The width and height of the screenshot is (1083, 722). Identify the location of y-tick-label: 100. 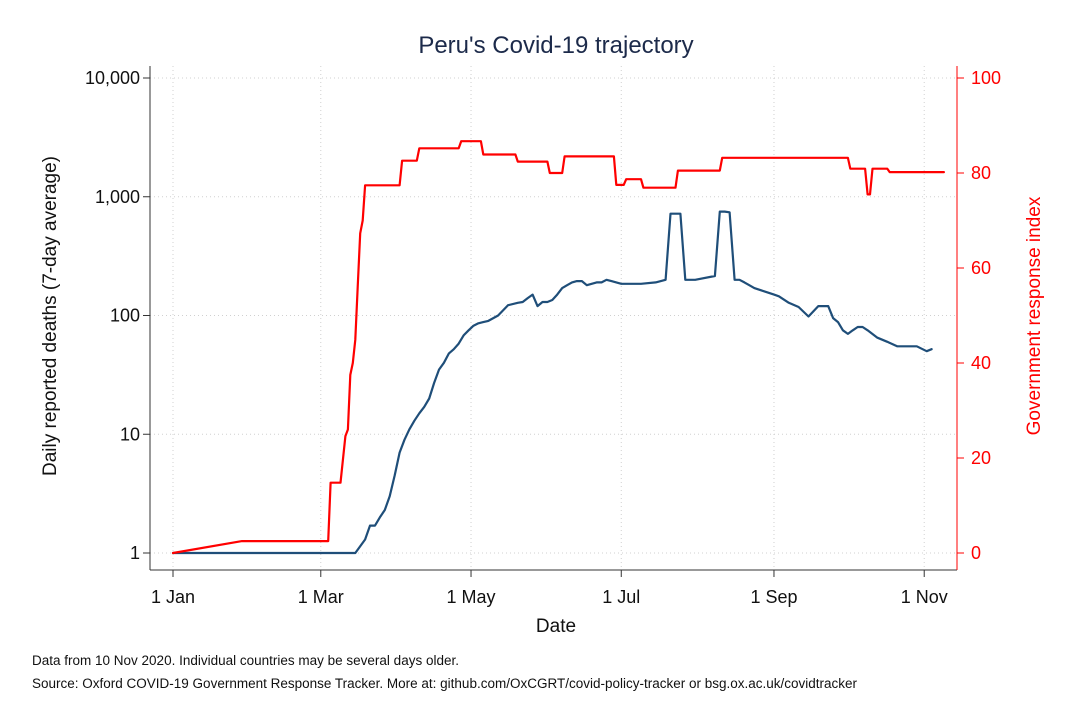
(125, 316).